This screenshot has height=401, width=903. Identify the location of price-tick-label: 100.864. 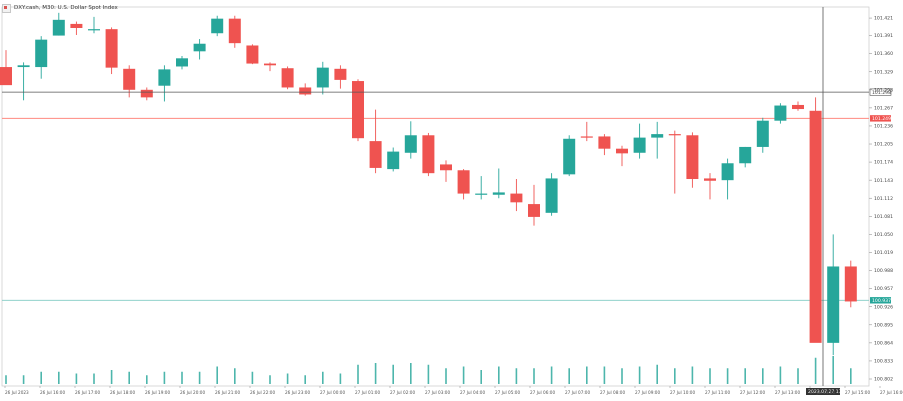
(883, 343).